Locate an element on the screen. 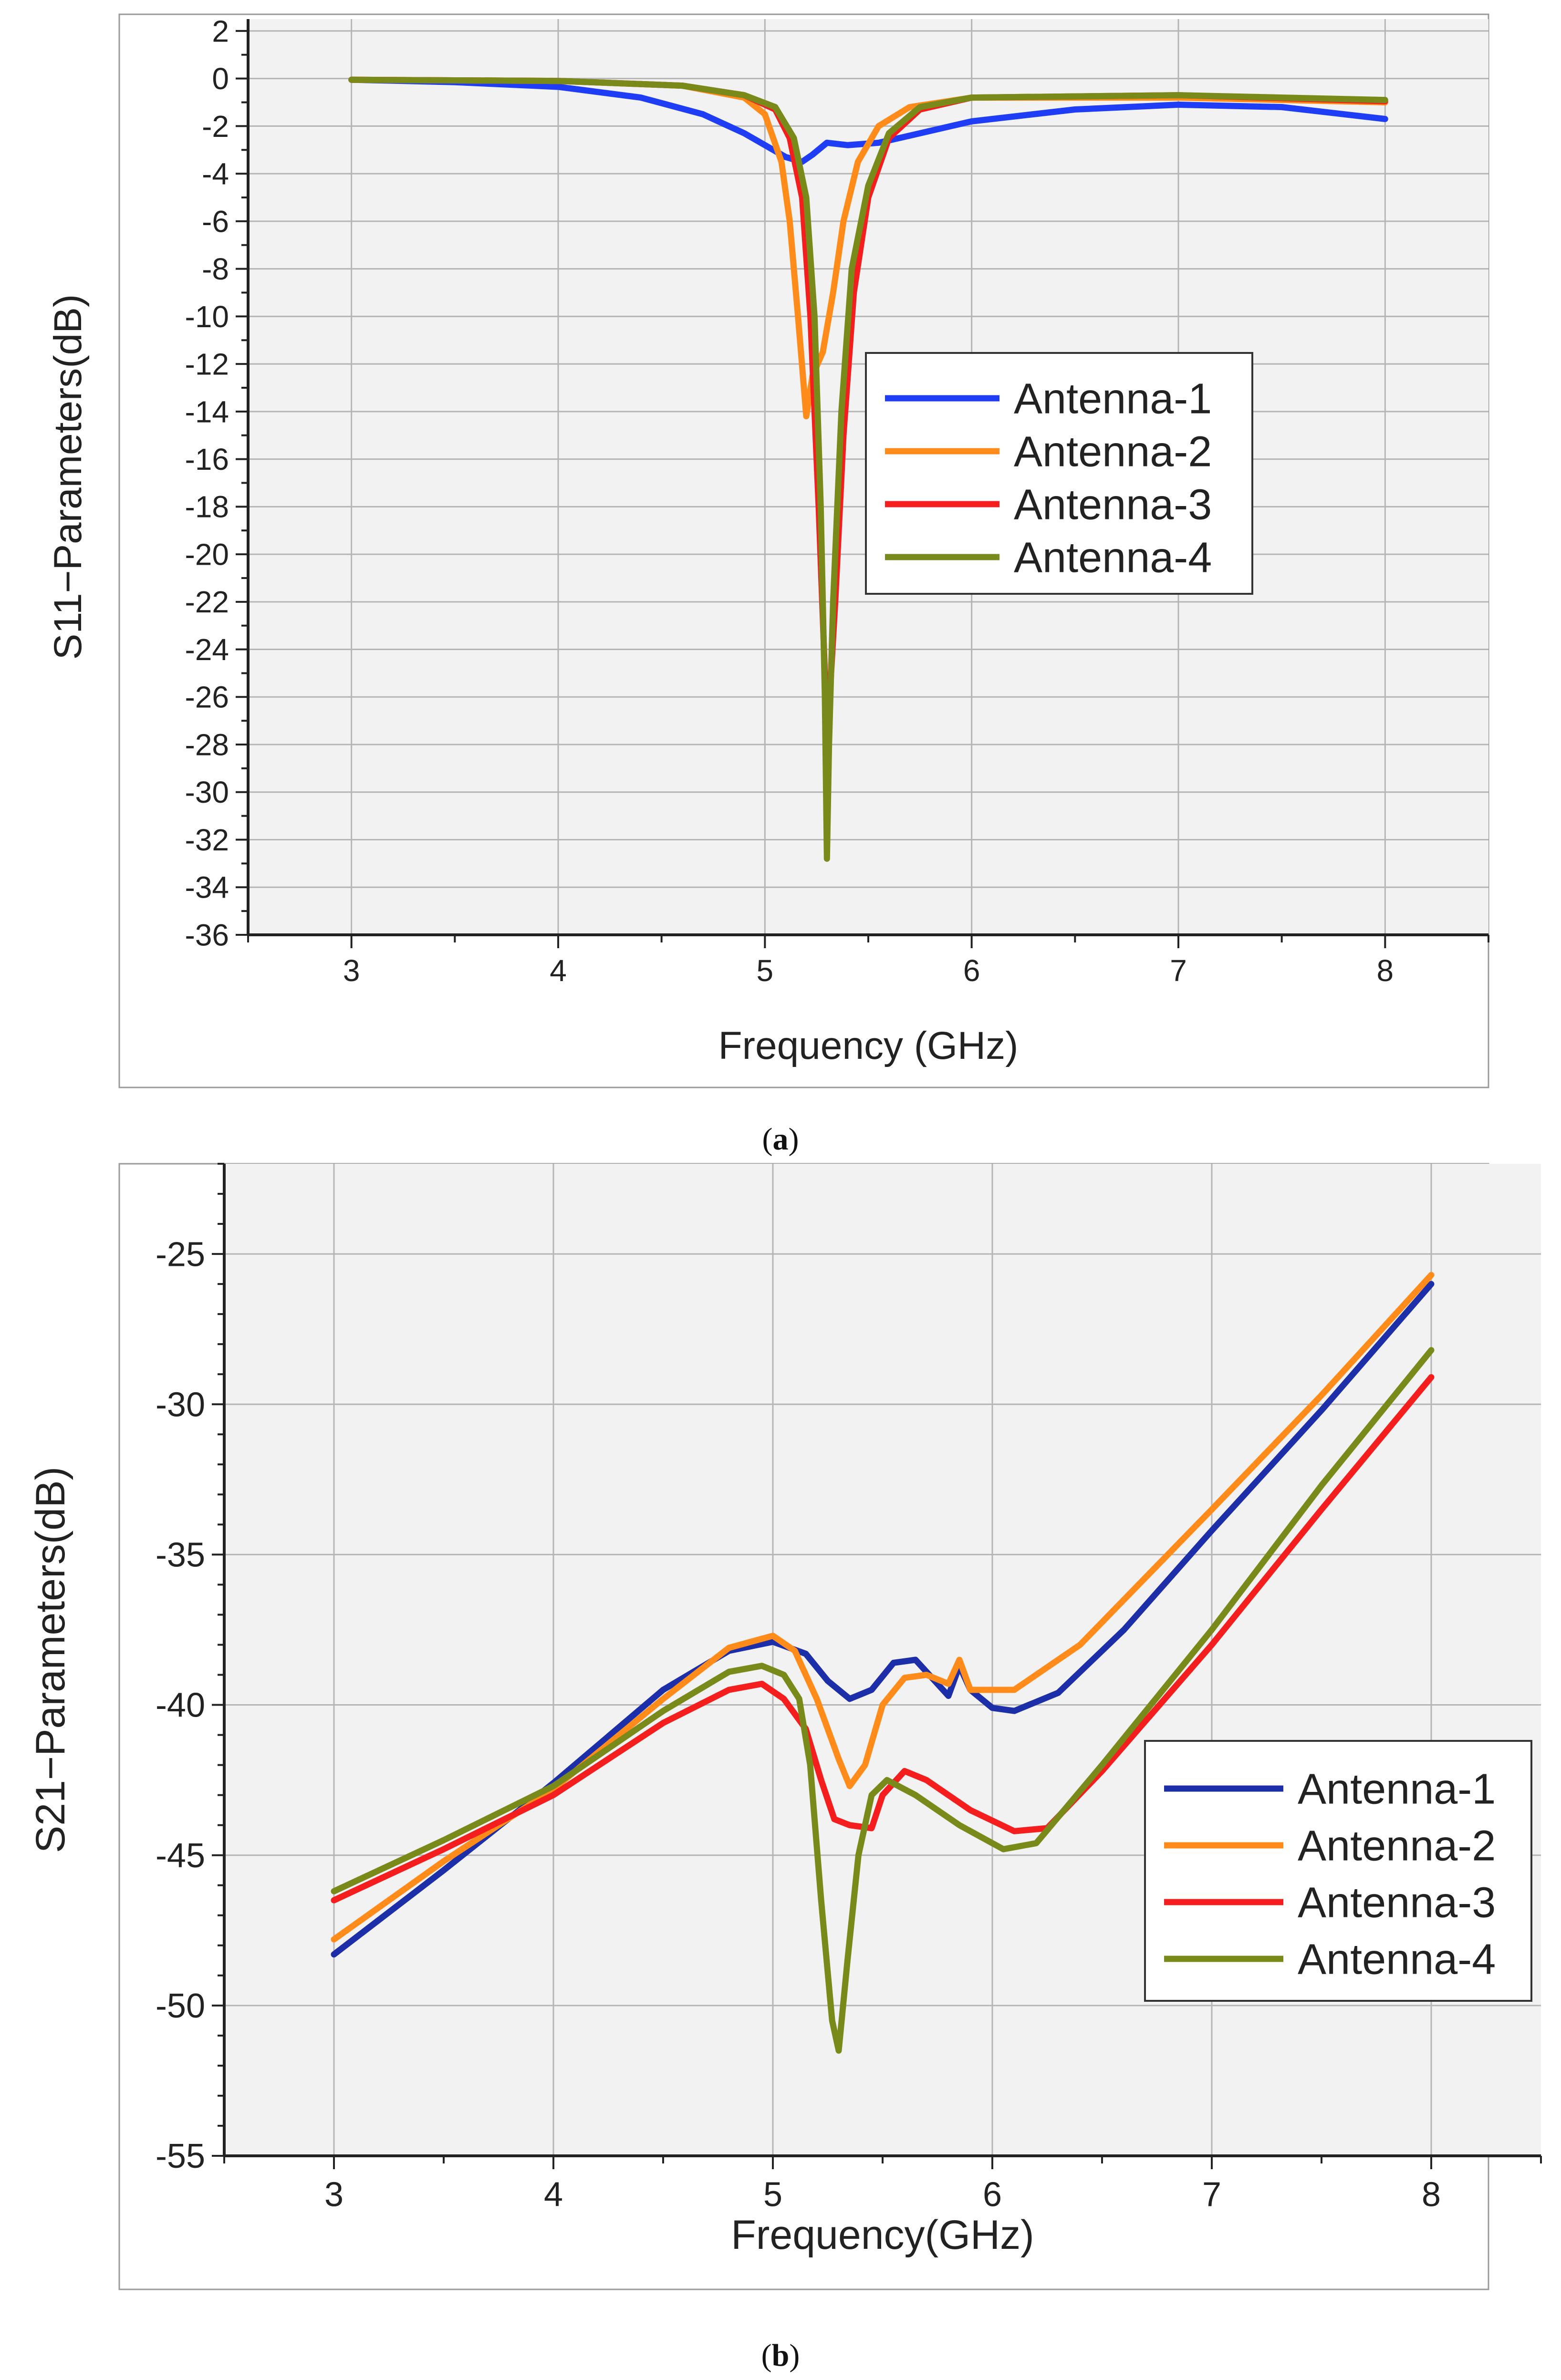  y-tick-label: -12 is located at coordinates (207, 364).